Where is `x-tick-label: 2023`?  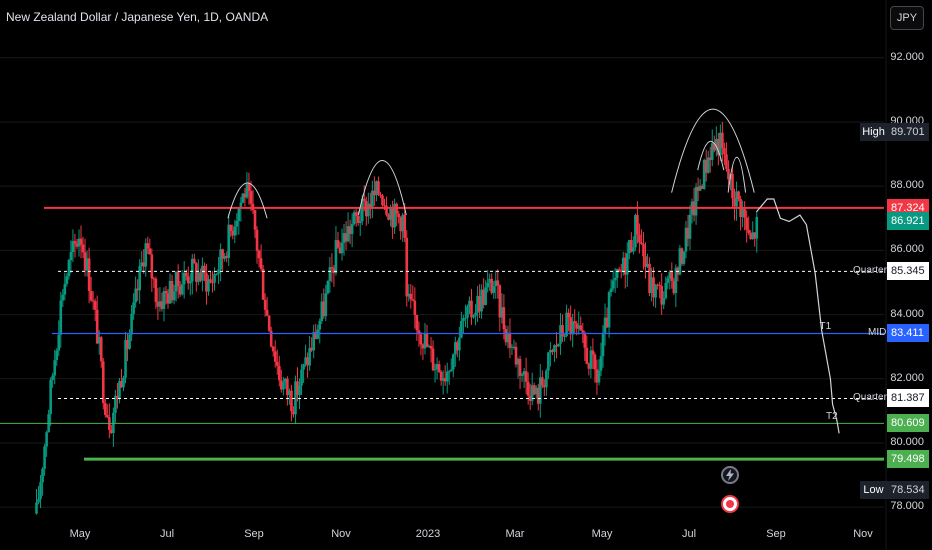 x-tick-label: 2023 is located at coordinates (428, 534).